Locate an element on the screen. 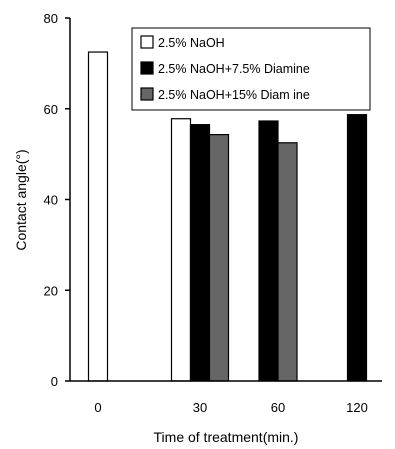  x-ticks-group: 0 30 60 120 is located at coordinates (230, 407).